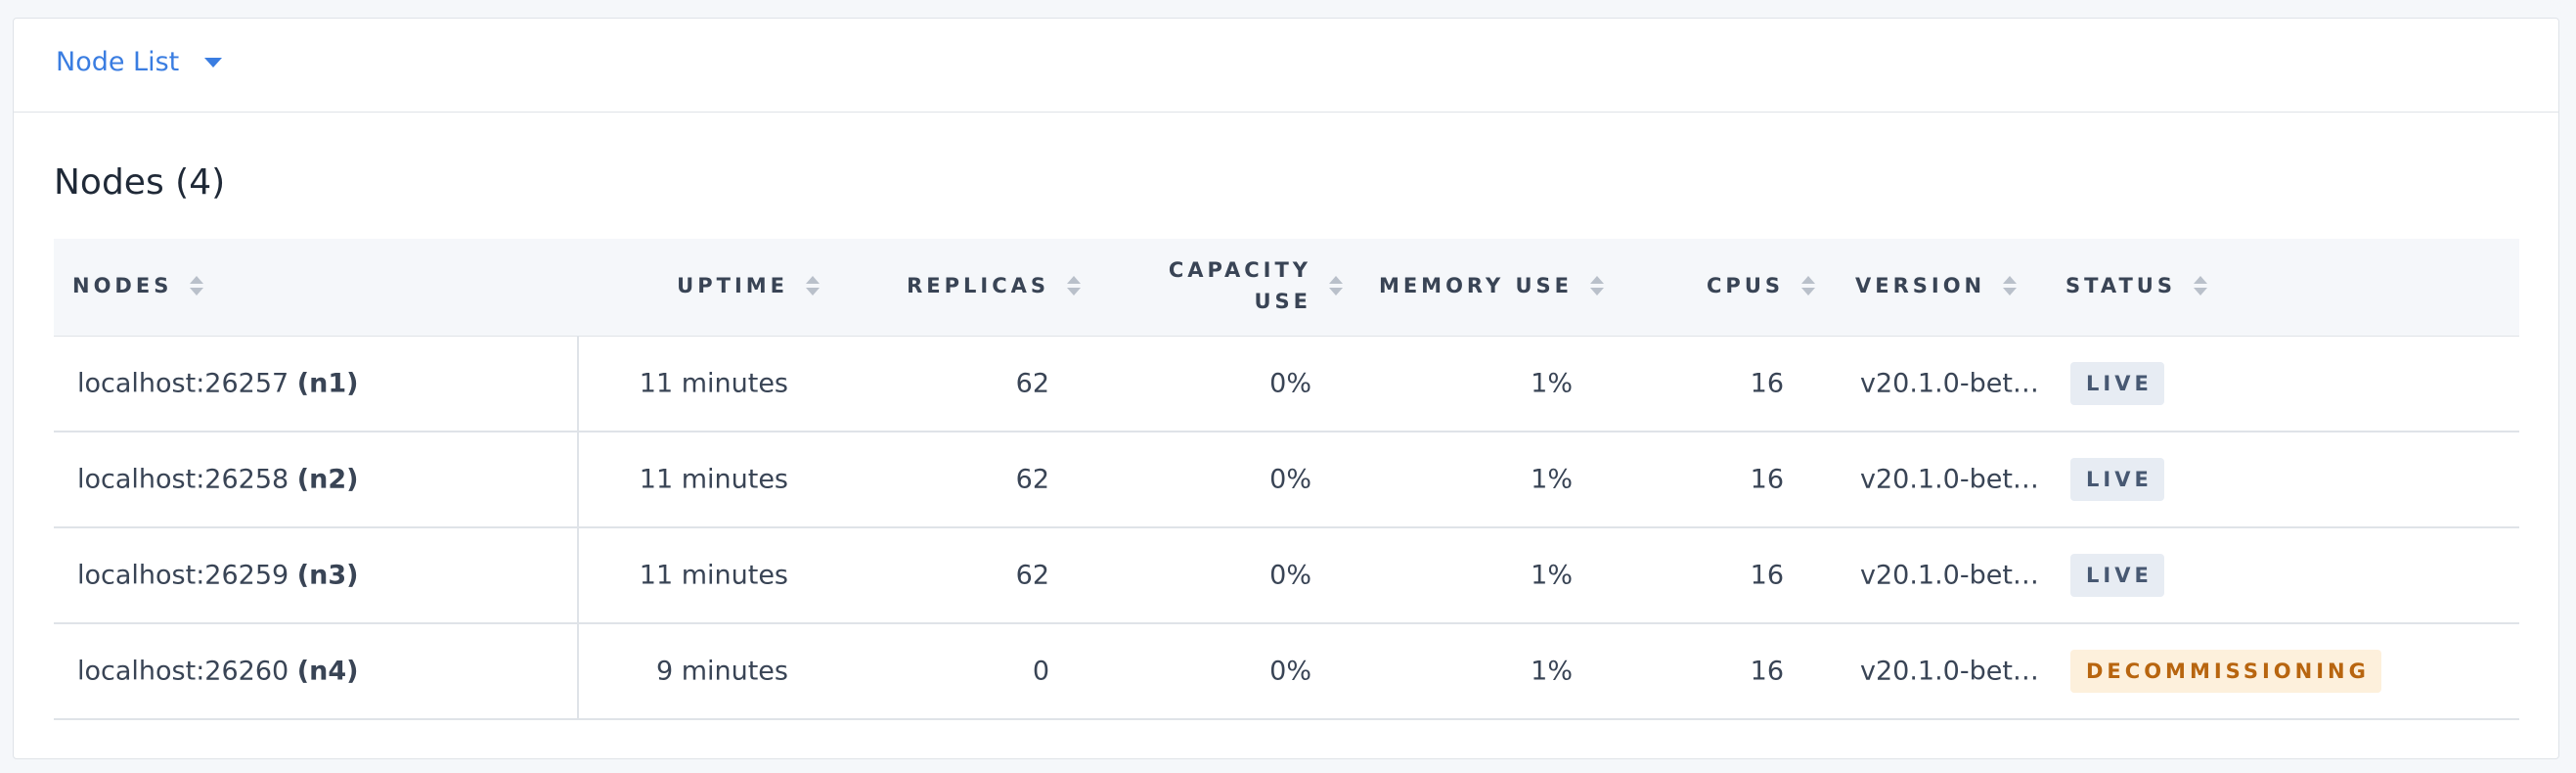 This screenshot has width=2576, height=773. I want to click on column-header-label: REPLICAS, so click(978, 285).